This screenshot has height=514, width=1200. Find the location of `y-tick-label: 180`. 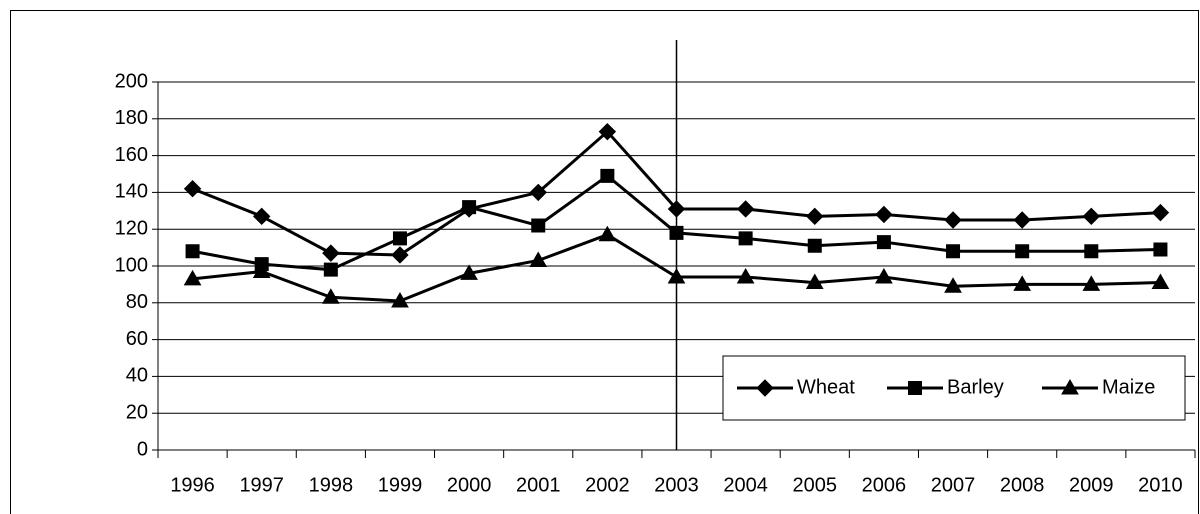

y-tick-label: 180 is located at coordinates (131, 118).